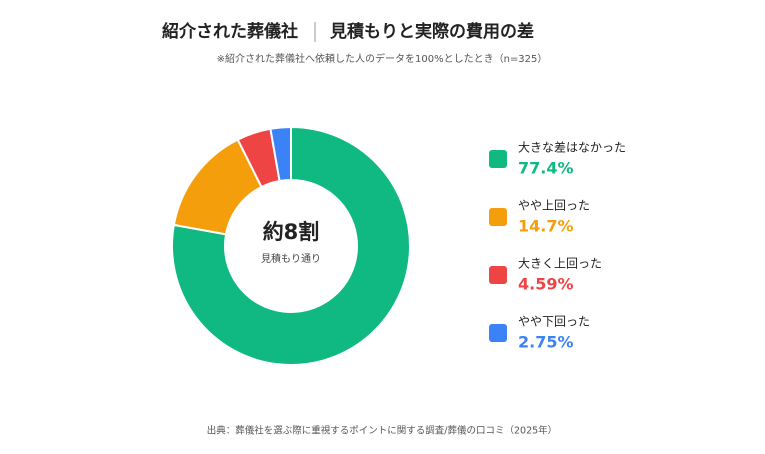 Image resolution: width=765 pixels, height=454 pixels. I want to click on legend-label: やや下回った, so click(554, 322).